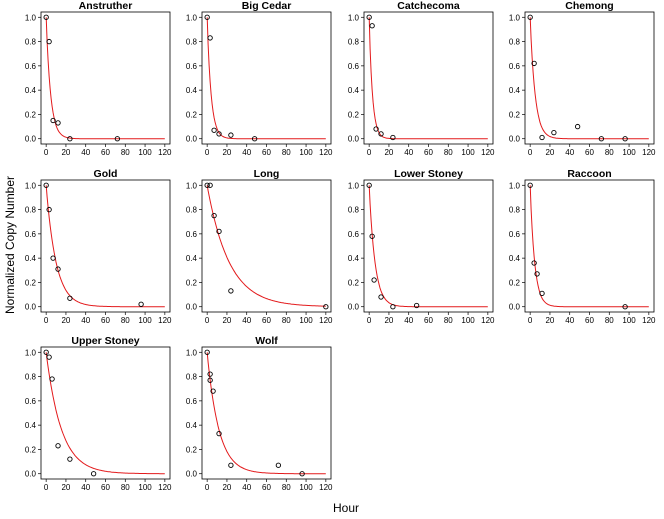 This screenshot has width=664, height=519. Describe the element at coordinates (10, 245) in the screenshot. I see `y-axis-label: Normalized Copy Number` at that location.